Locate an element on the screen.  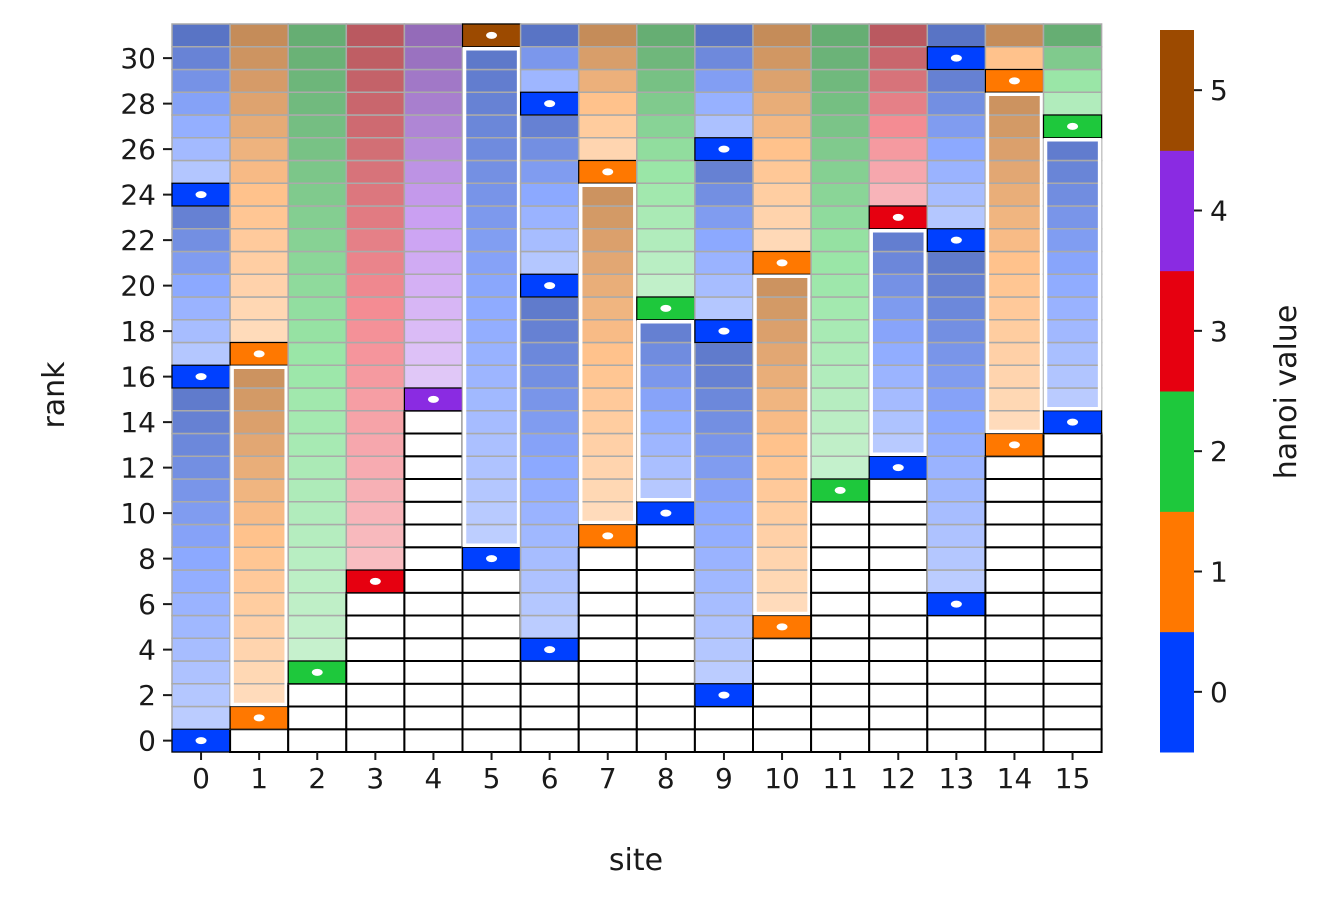
x-tick-label: 10 is located at coordinates (782, 778).